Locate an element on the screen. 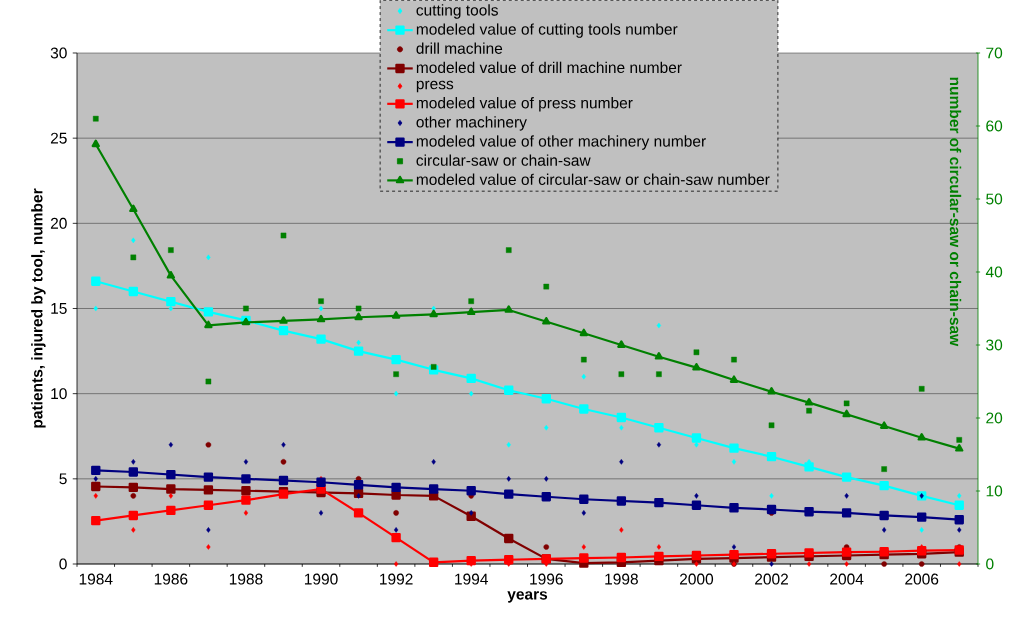 The height and width of the screenshot is (637, 1015). legend-label: cutting tools is located at coordinates (457, 11).